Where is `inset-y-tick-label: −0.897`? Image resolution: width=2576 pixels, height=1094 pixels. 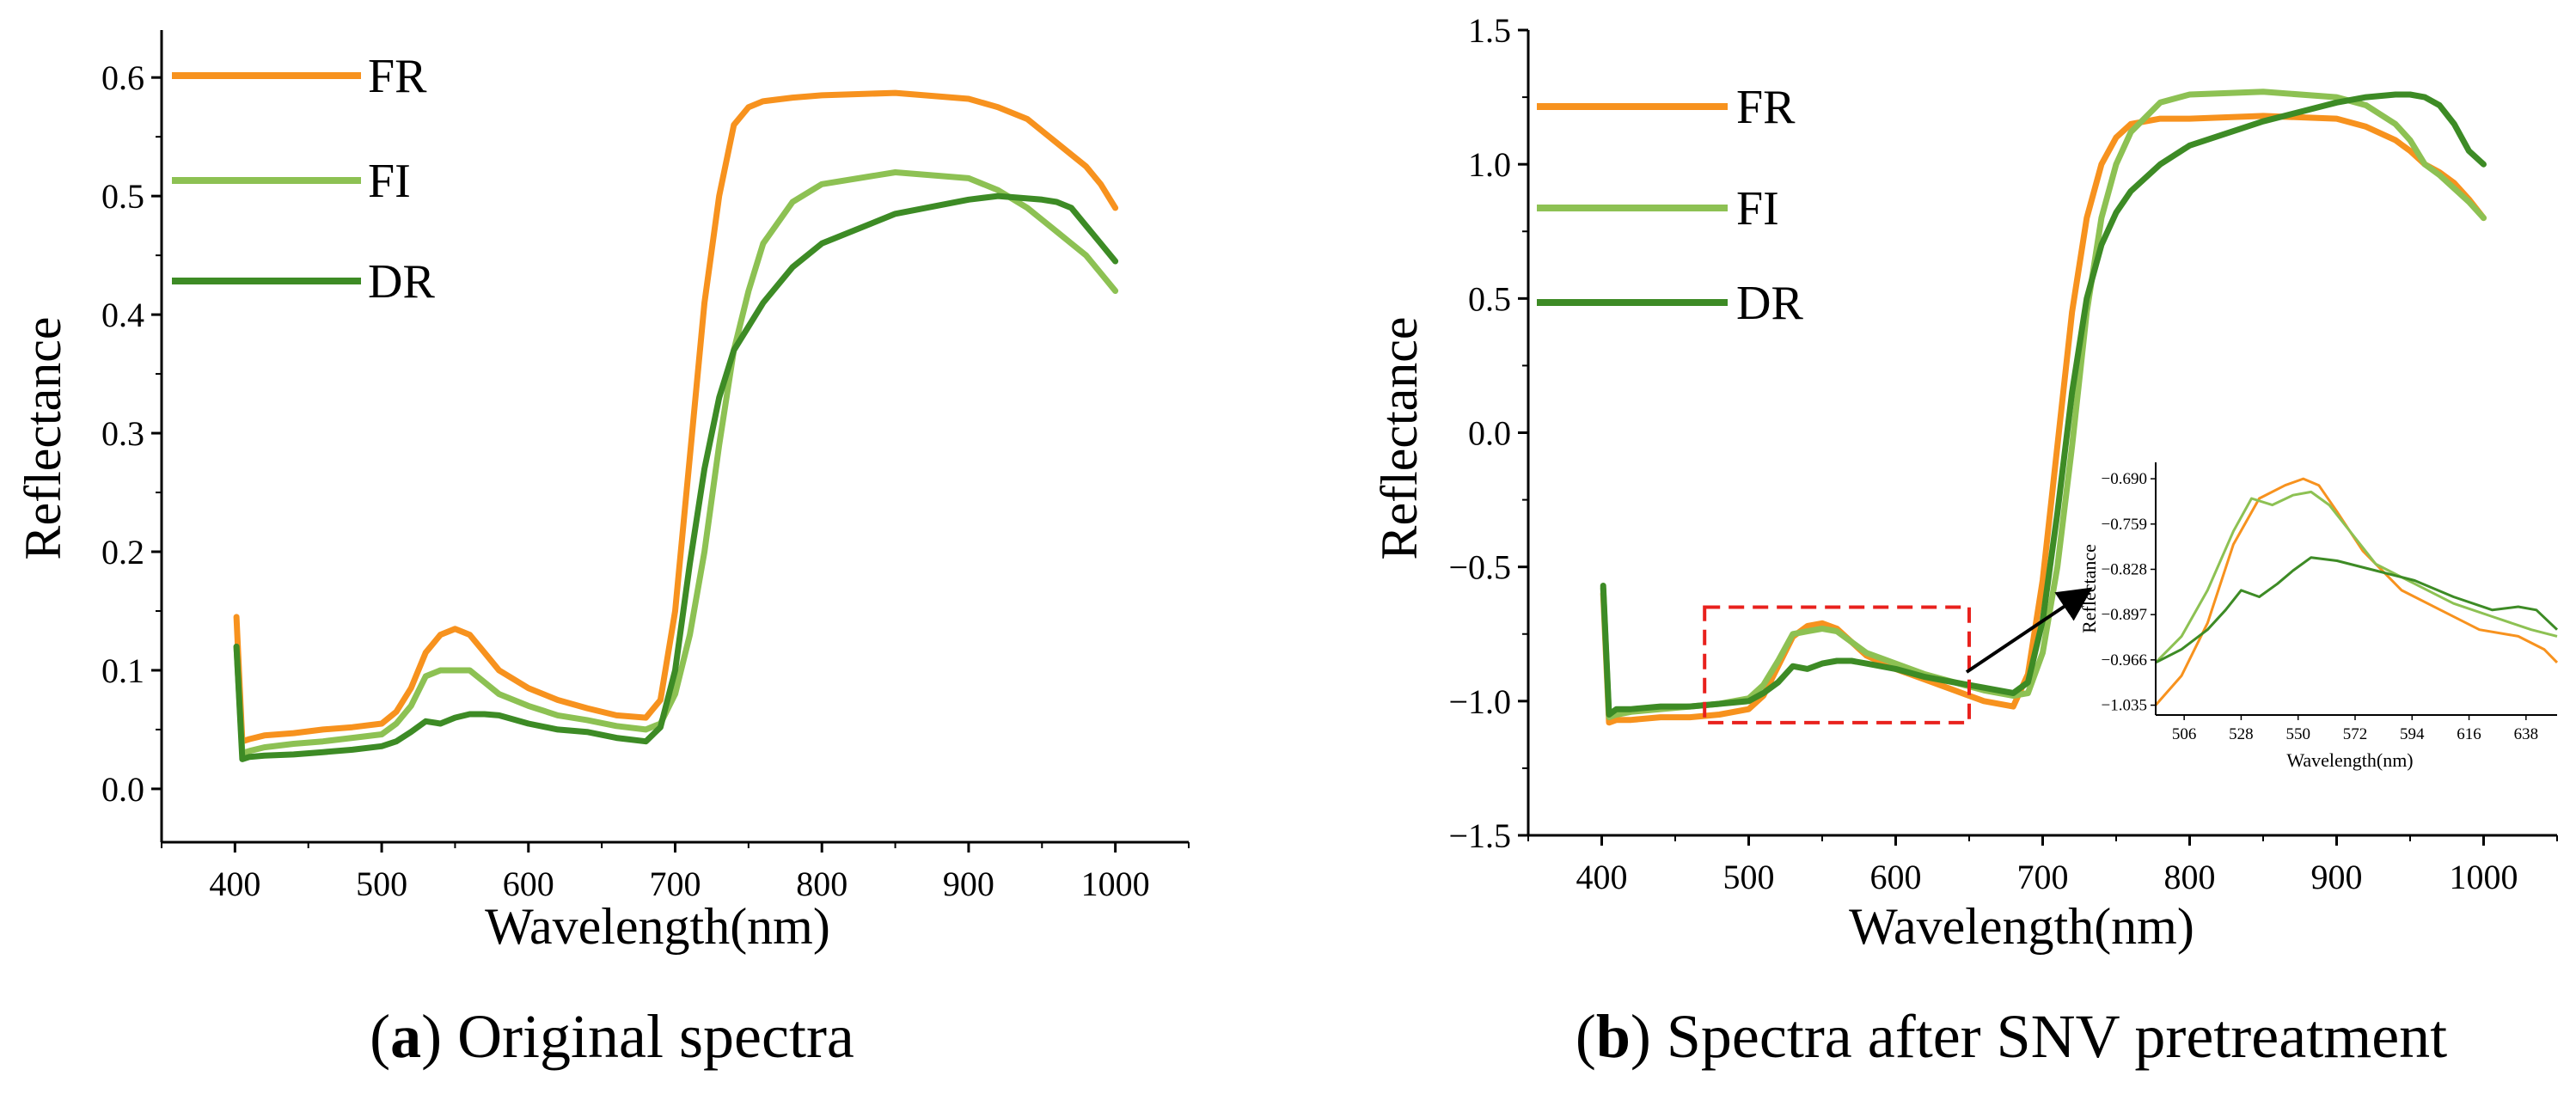
inset-y-tick-label: −0.897 is located at coordinates (2124, 615).